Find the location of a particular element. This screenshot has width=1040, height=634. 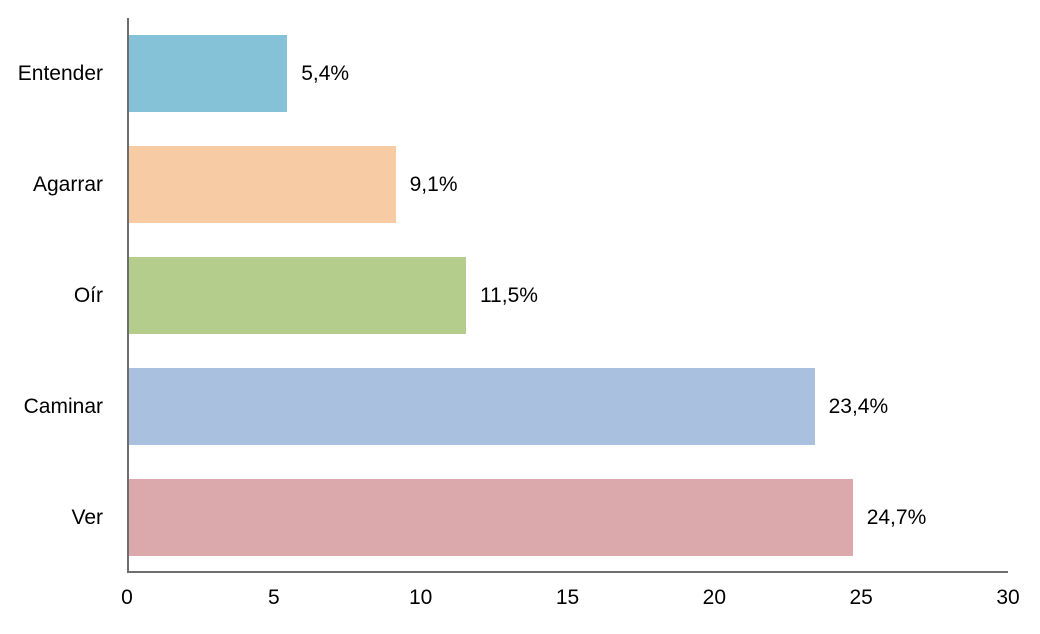

x-axis-tick-labels: 0 5 10 15 20 25 30 is located at coordinates (570, 601).